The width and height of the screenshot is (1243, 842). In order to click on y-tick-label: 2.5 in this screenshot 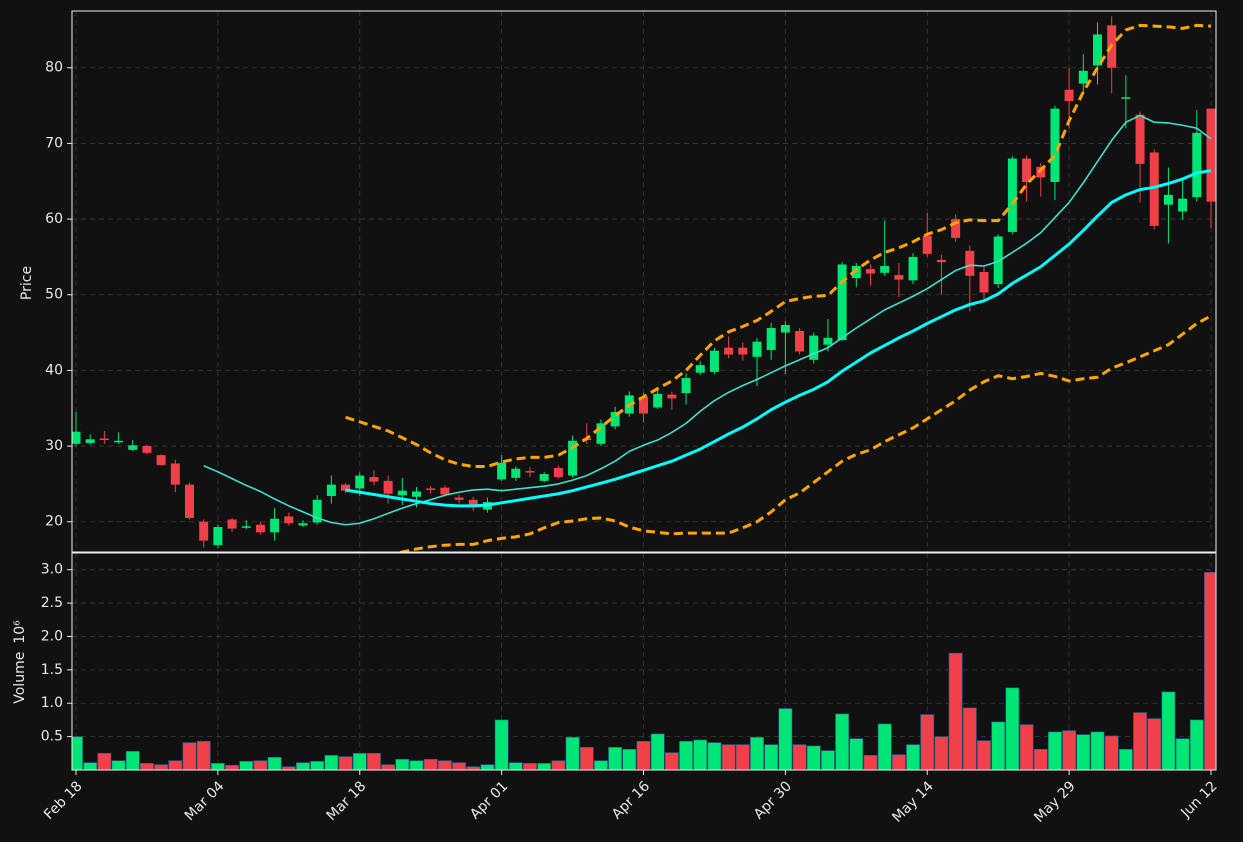, I will do `click(52, 603)`.